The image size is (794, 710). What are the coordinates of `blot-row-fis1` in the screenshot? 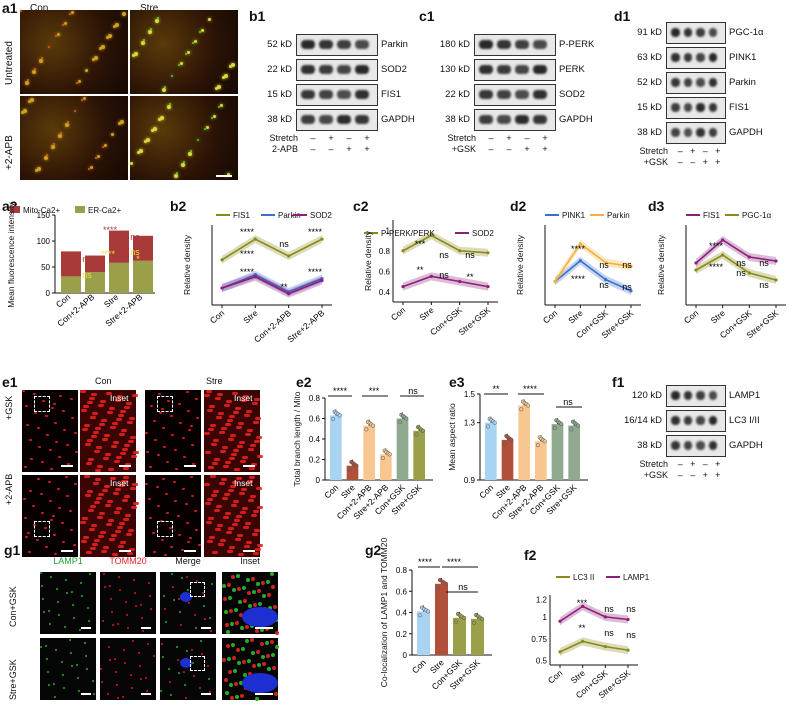 It's located at (337, 95).